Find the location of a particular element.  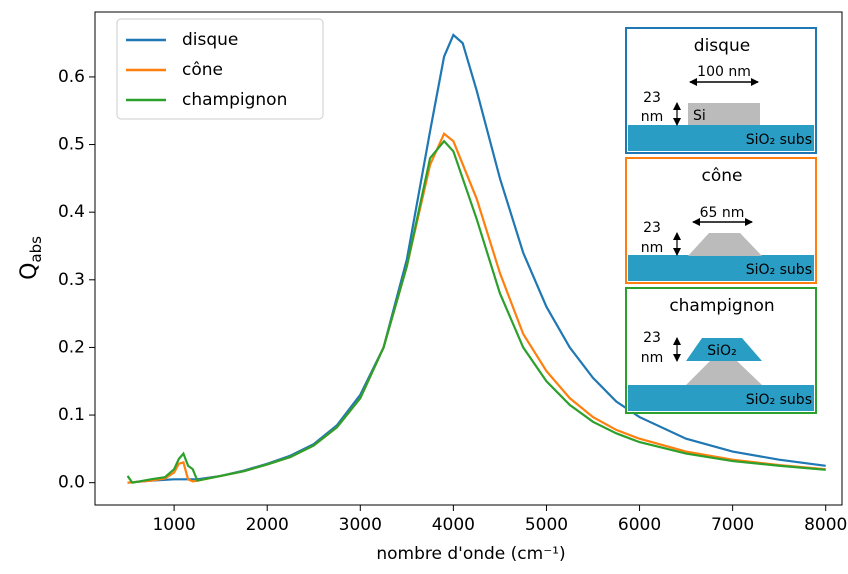

y-tick-label: 0.5 is located at coordinates (71, 145).